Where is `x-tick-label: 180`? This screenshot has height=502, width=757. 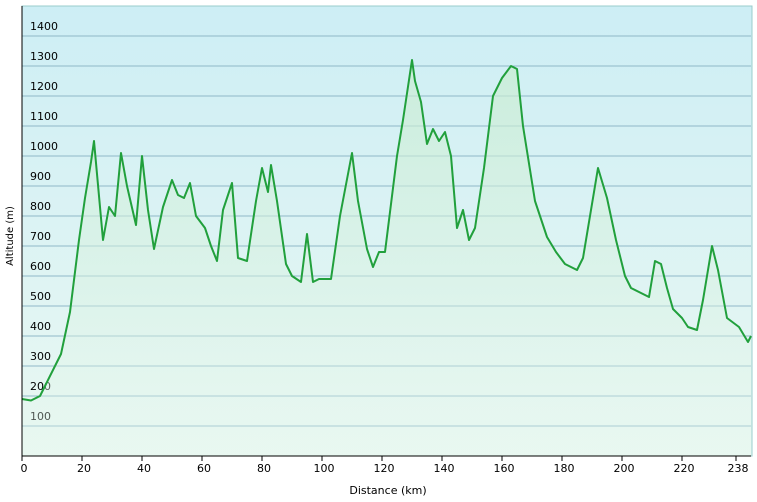 x-tick-label: 180 is located at coordinates (564, 468).